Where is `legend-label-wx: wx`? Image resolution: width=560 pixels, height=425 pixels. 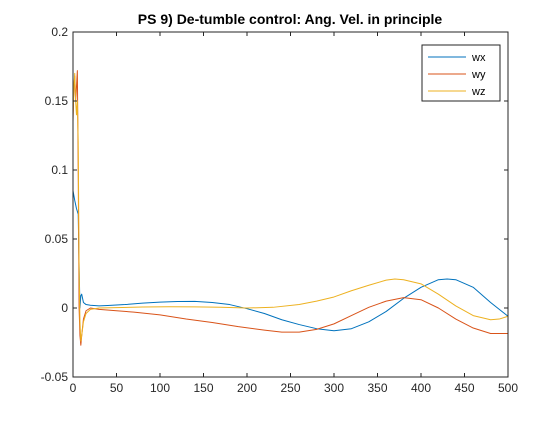
legend-label-wx: wx is located at coordinates (478, 58).